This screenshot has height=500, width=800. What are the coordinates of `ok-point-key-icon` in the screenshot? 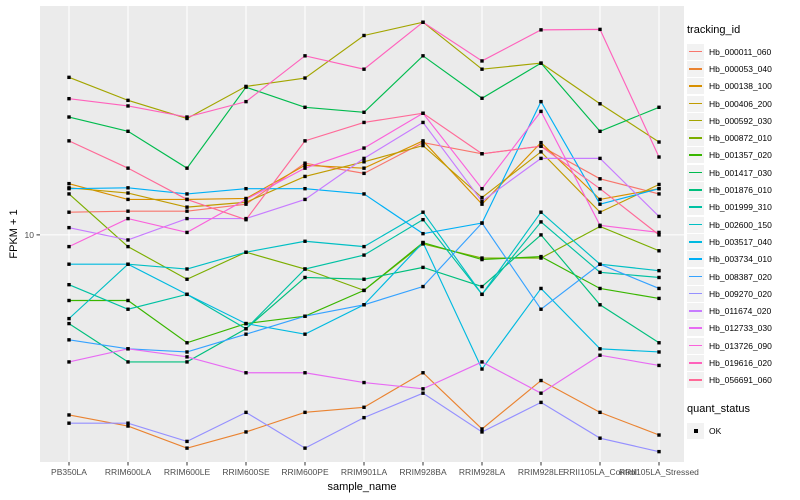 It's located at (695, 430).